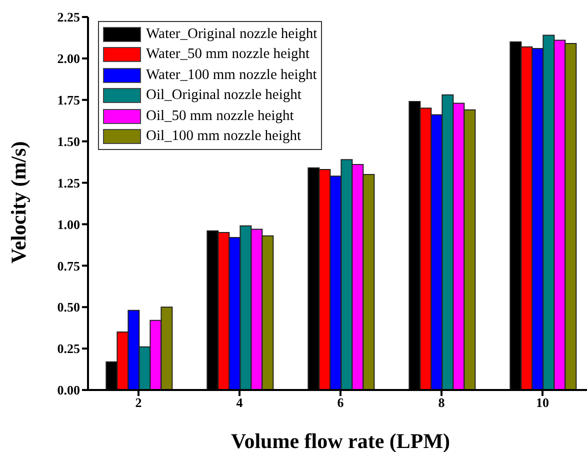 Image resolution: width=587 pixels, height=452 pixels. What do you see at coordinates (224, 137) in the screenshot?
I see `legend-label: Oil_100 mm nozzle height` at bounding box center [224, 137].